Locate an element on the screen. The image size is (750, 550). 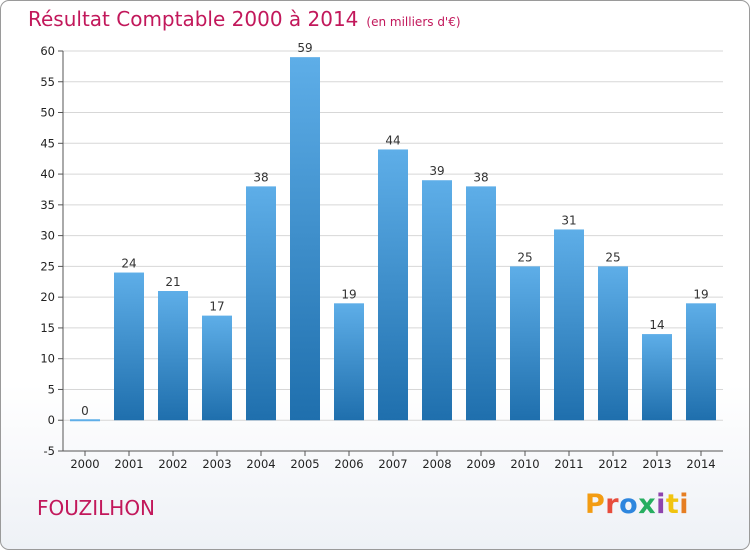
proxiti-logo: Proxiti is located at coordinates (637, 504).